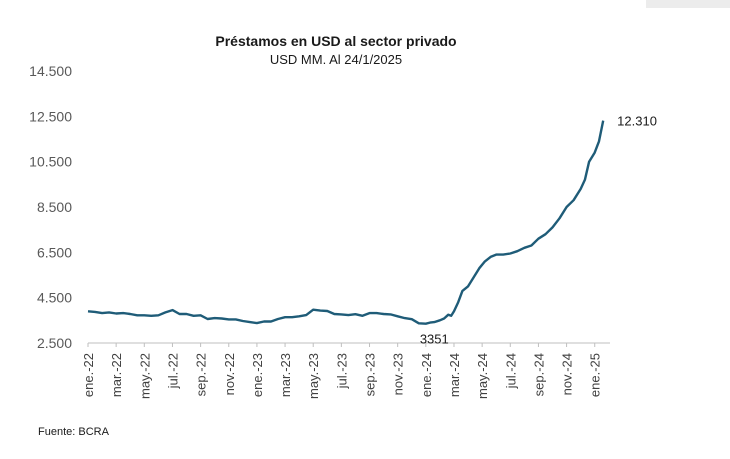  Describe the element at coordinates (595, 375) in the screenshot. I see `x-tick-label: ene.-25` at that location.